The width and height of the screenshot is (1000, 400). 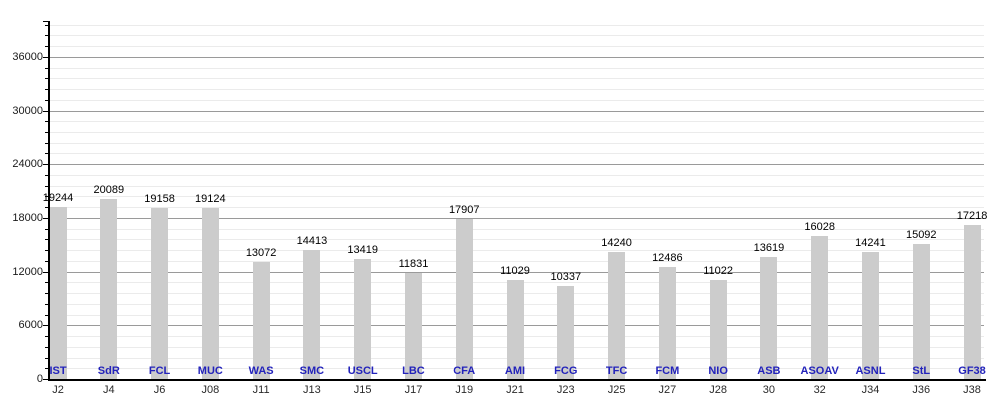 What do you see at coordinates (210, 198) in the screenshot?
I see `bar-value-label: 19124` at bounding box center [210, 198].